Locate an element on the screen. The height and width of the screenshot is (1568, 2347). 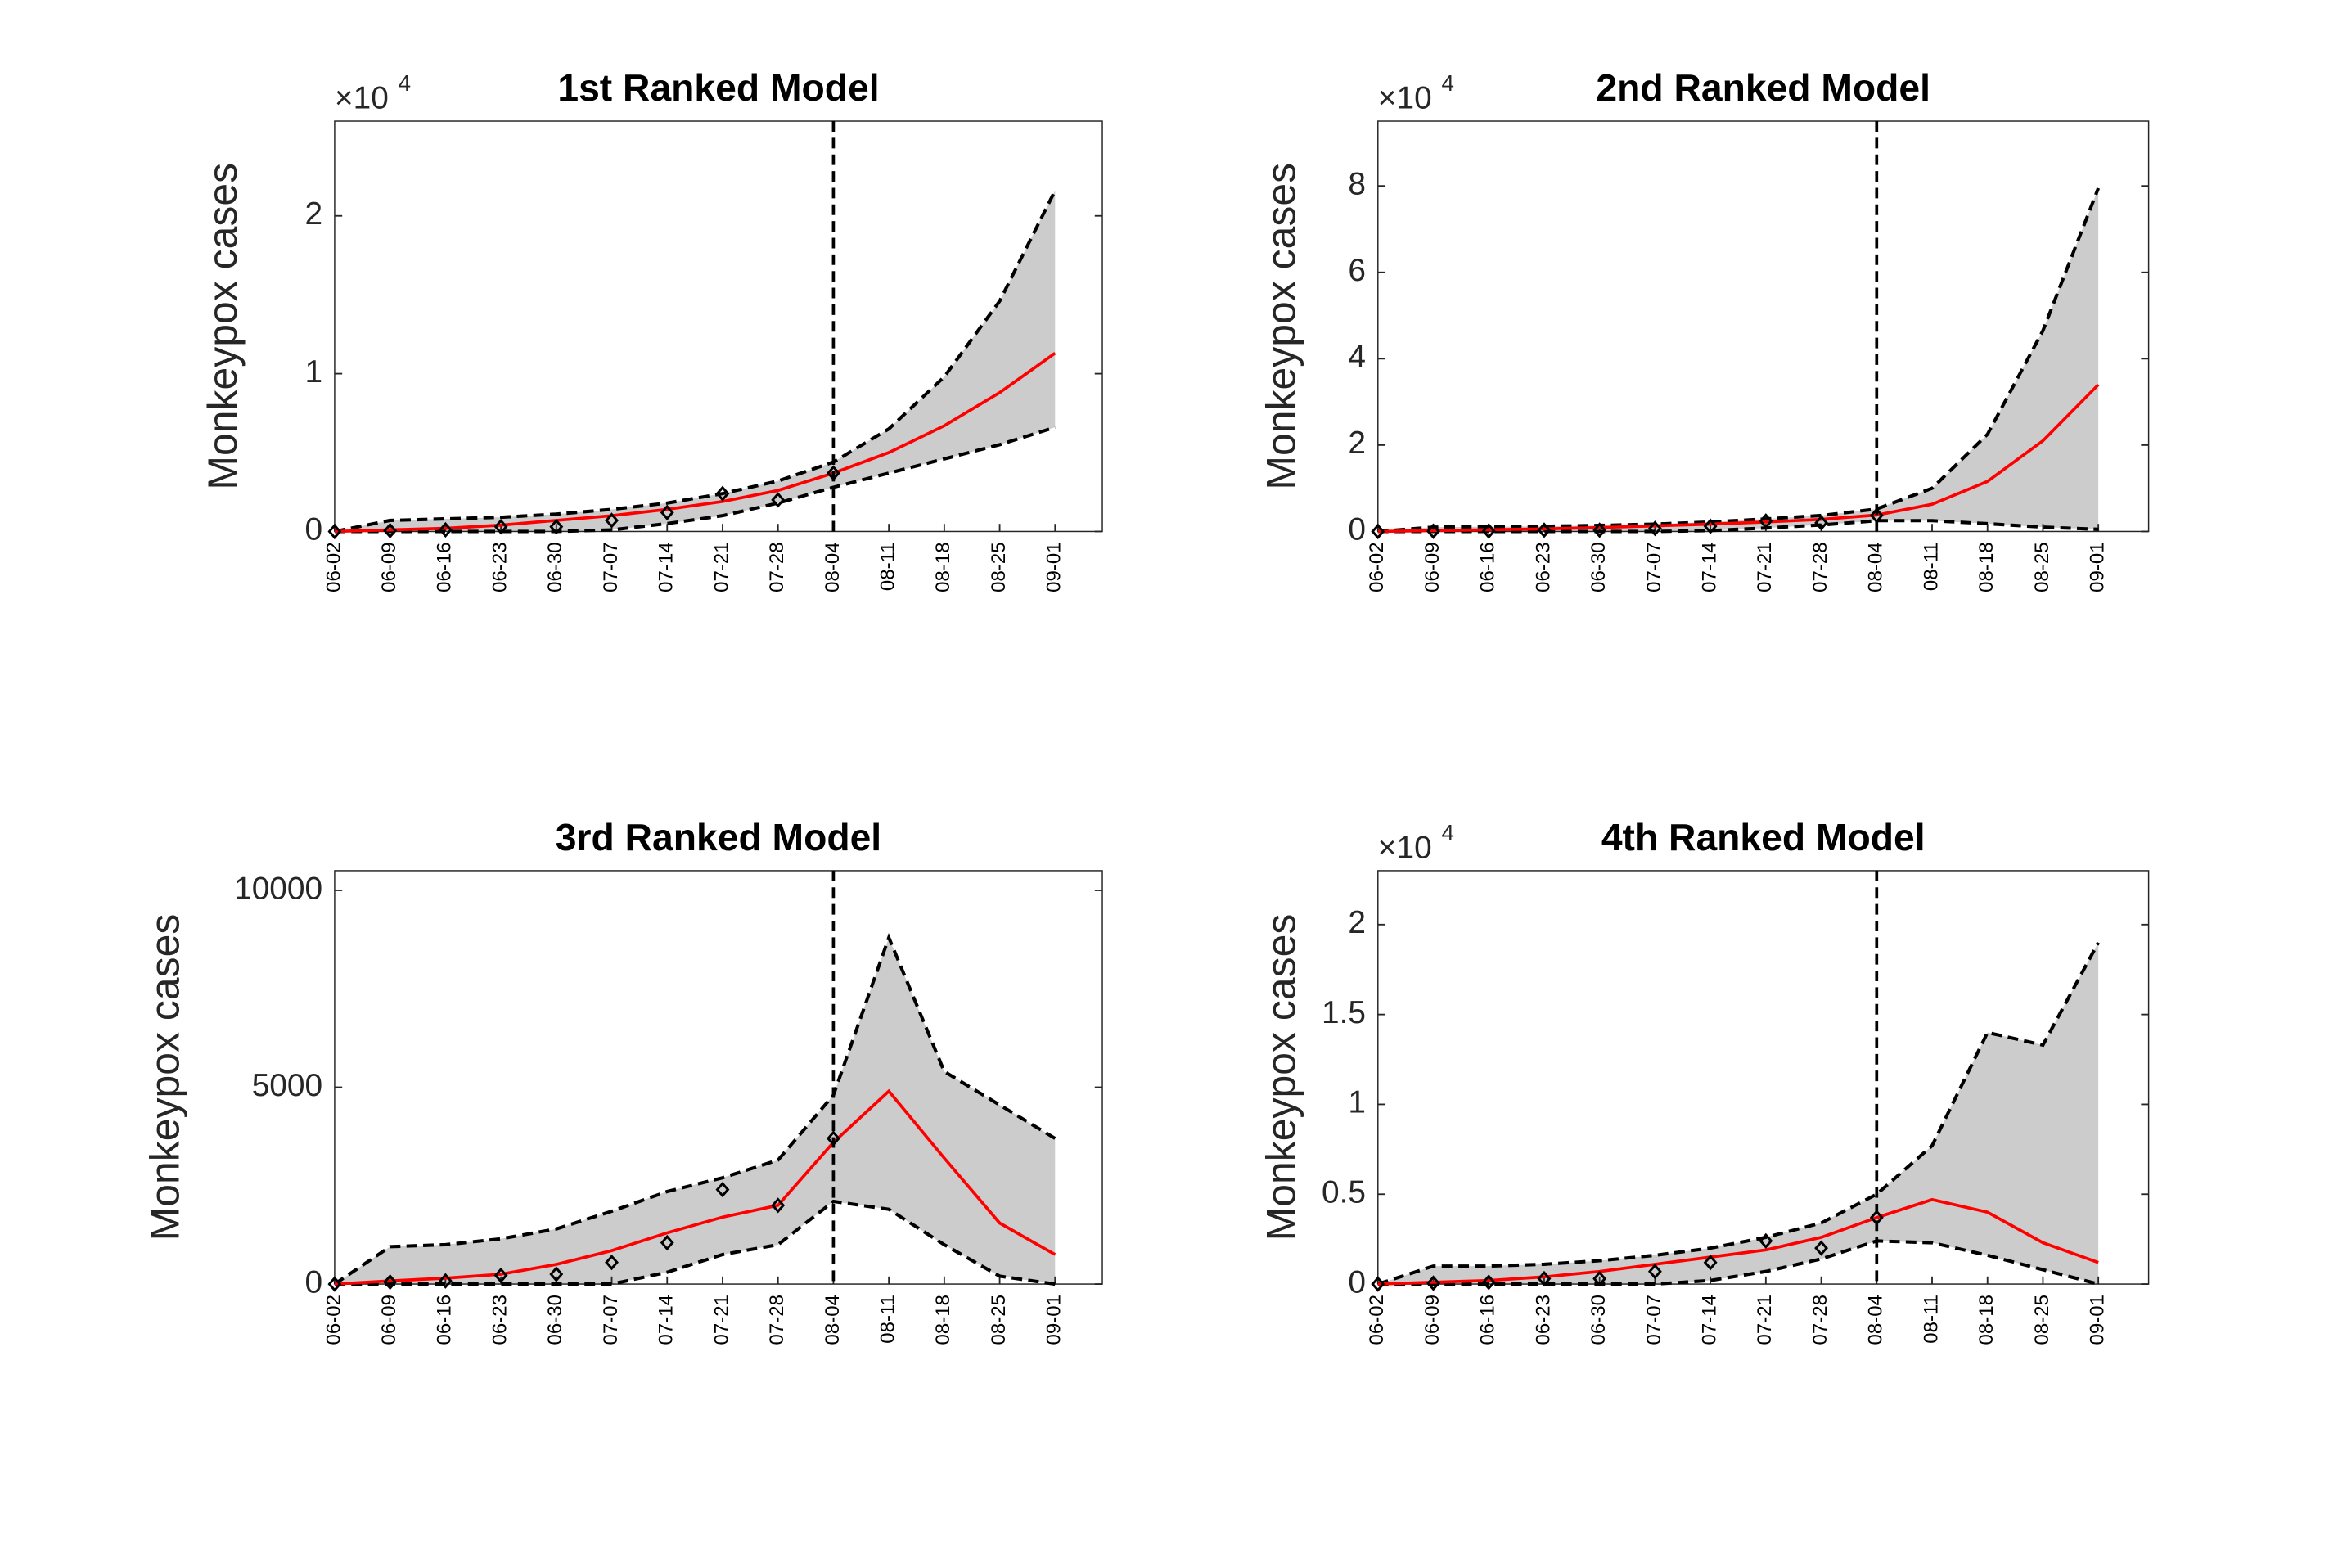
chart-title: 4th Ranked Model is located at coordinates (1763, 837).